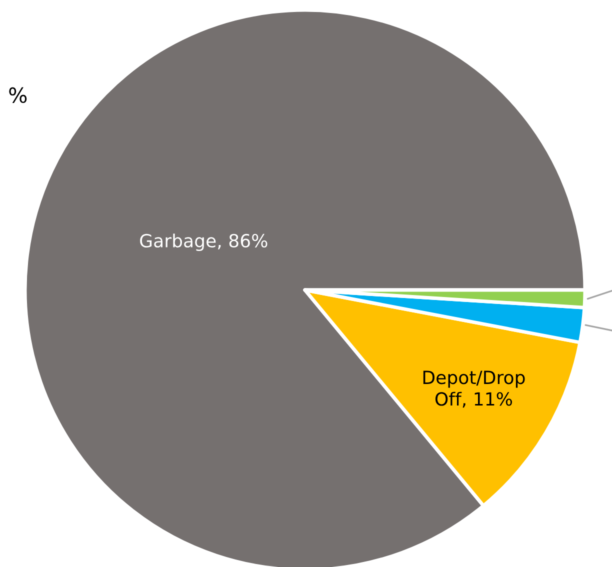 Image resolution: width=612 pixels, height=567 pixels. Describe the element at coordinates (204, 243) in the screenshot. I see `slice-label: Garbage, 86%` at that location.